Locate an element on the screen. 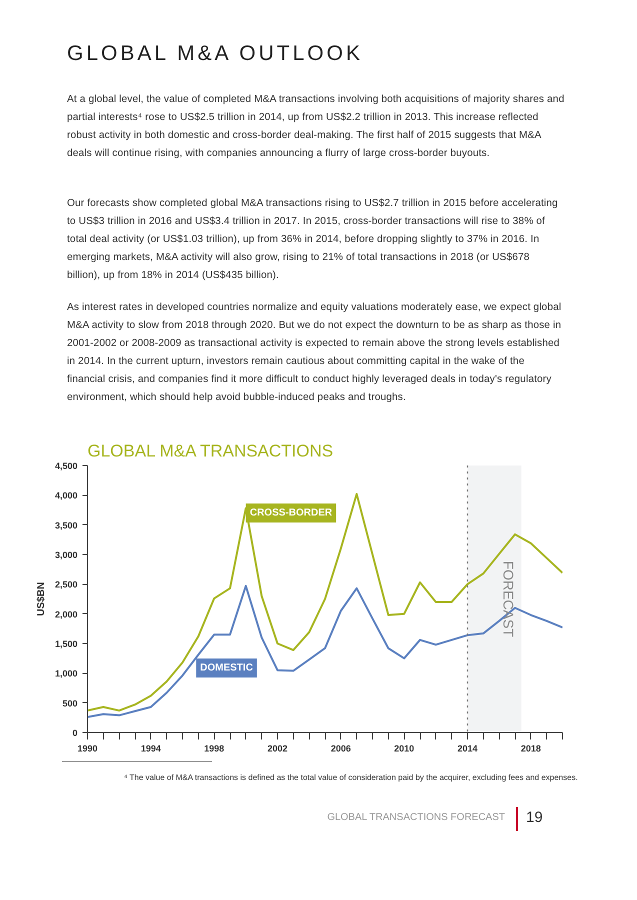  text: At a global level, the value of completed M&A transactions involving both acquisitions of majority shares and partial interests⁴ rose to US$2.5 trillion in 2014, up from US$2.2 trillion in 2013. This increase reflected robust activity in both domestic and cross-border deal-making. The first half of 2015 suggests that M&A deals will continue rising, with companies announcing a flurry of large cross-border buyouts. is located at coordinates (316, 127).